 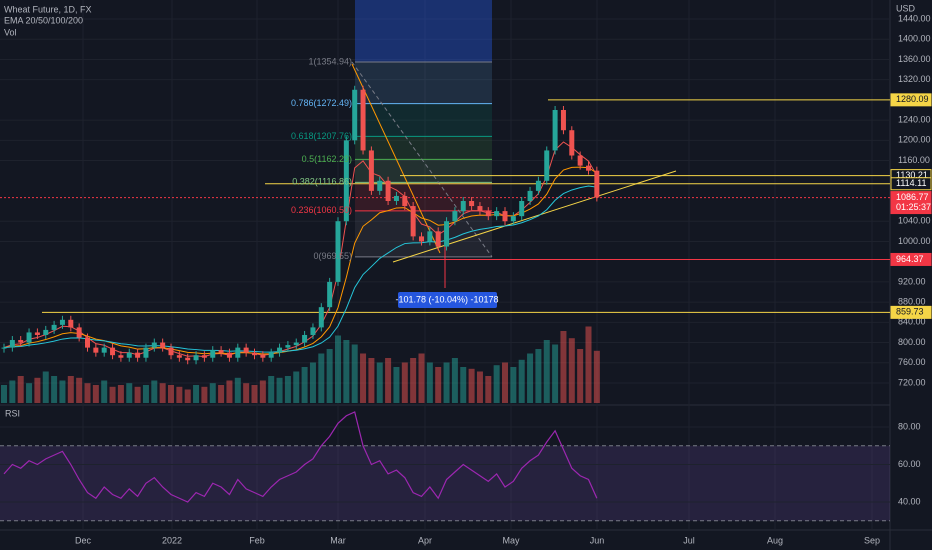 What do you see at coordinates (910, 259) in the screenshot?
I see `price-label: 964.37` at bounding box center [910, 259].